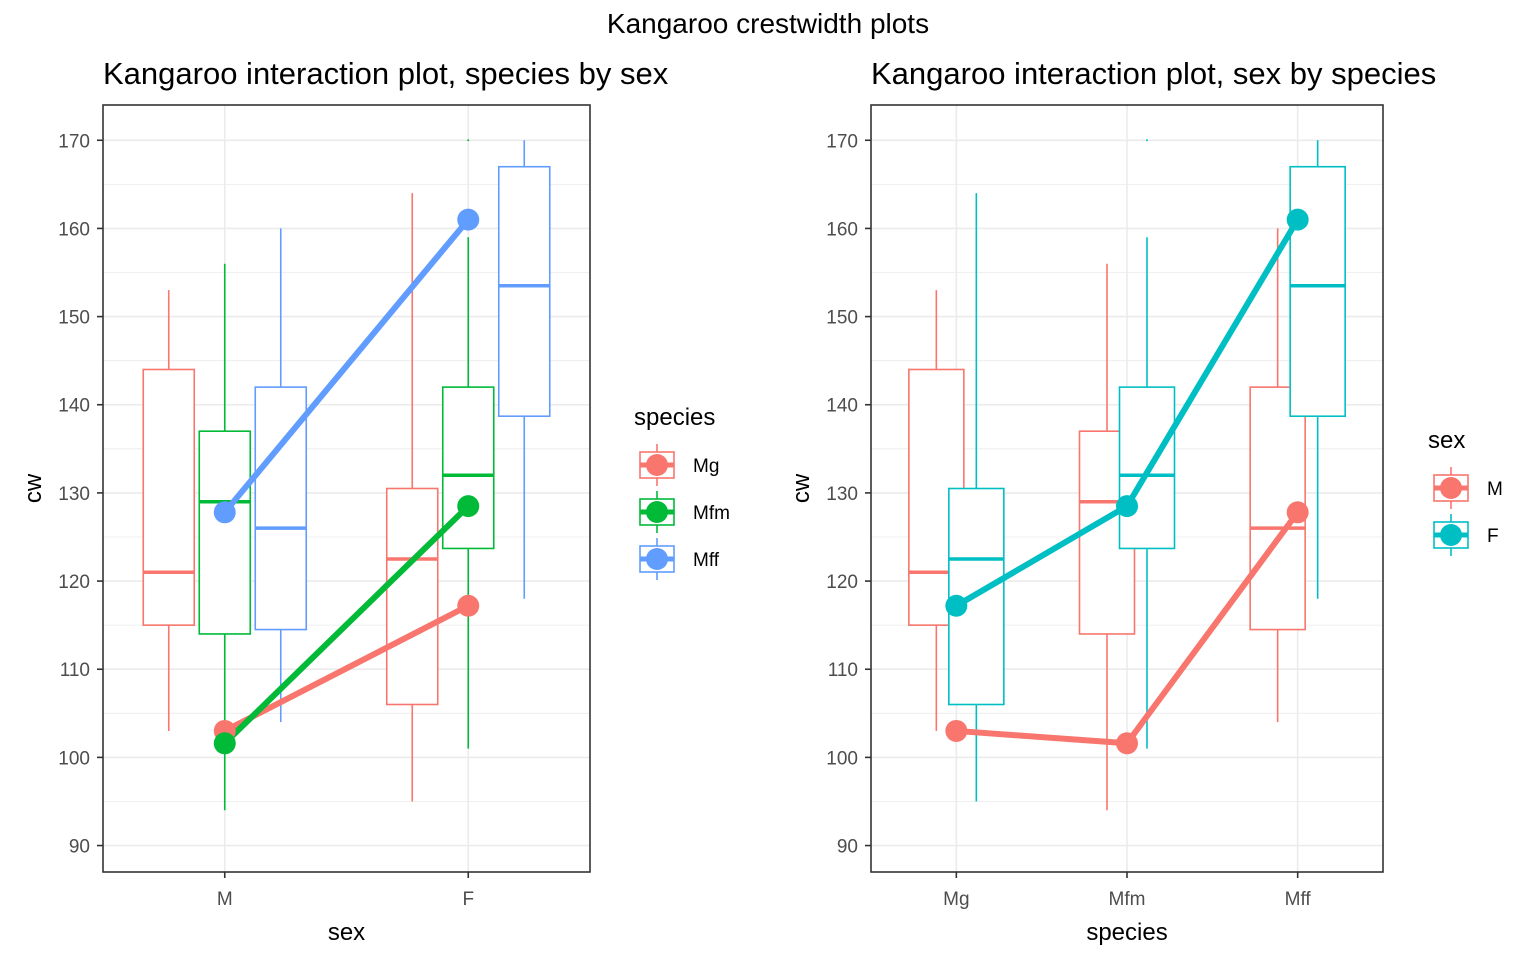 The image size is (1536, 960). What do you see at coordinates (1127, 899) in the screenshot?
I see `x-tick-label: Mfm` at bounding box center [1127, 899].